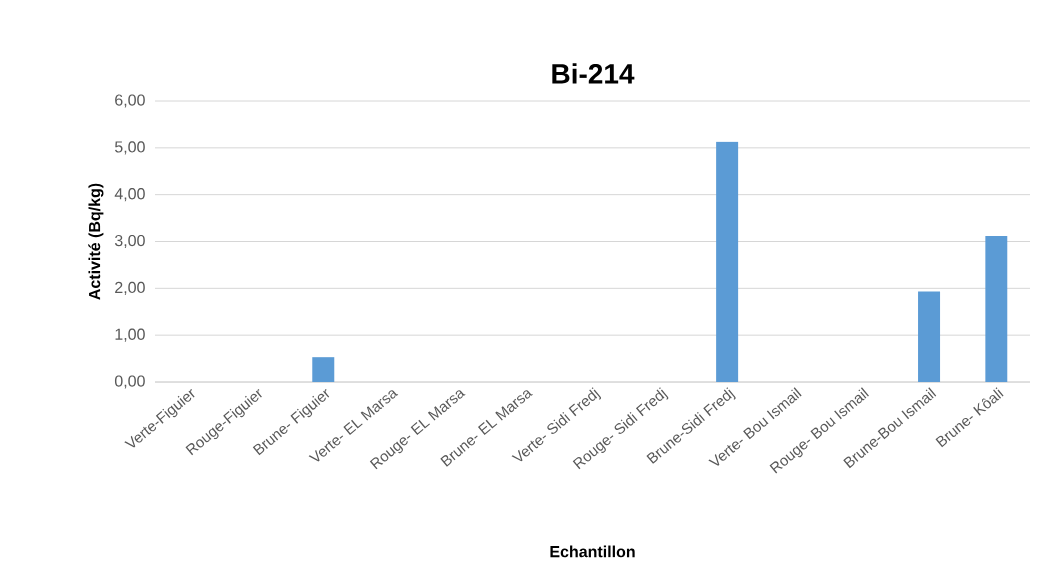 Image resolution: width=1054 pixels, height=581 pixels. I want to click on x-axis-title: Echantillon, so click(592, 551).